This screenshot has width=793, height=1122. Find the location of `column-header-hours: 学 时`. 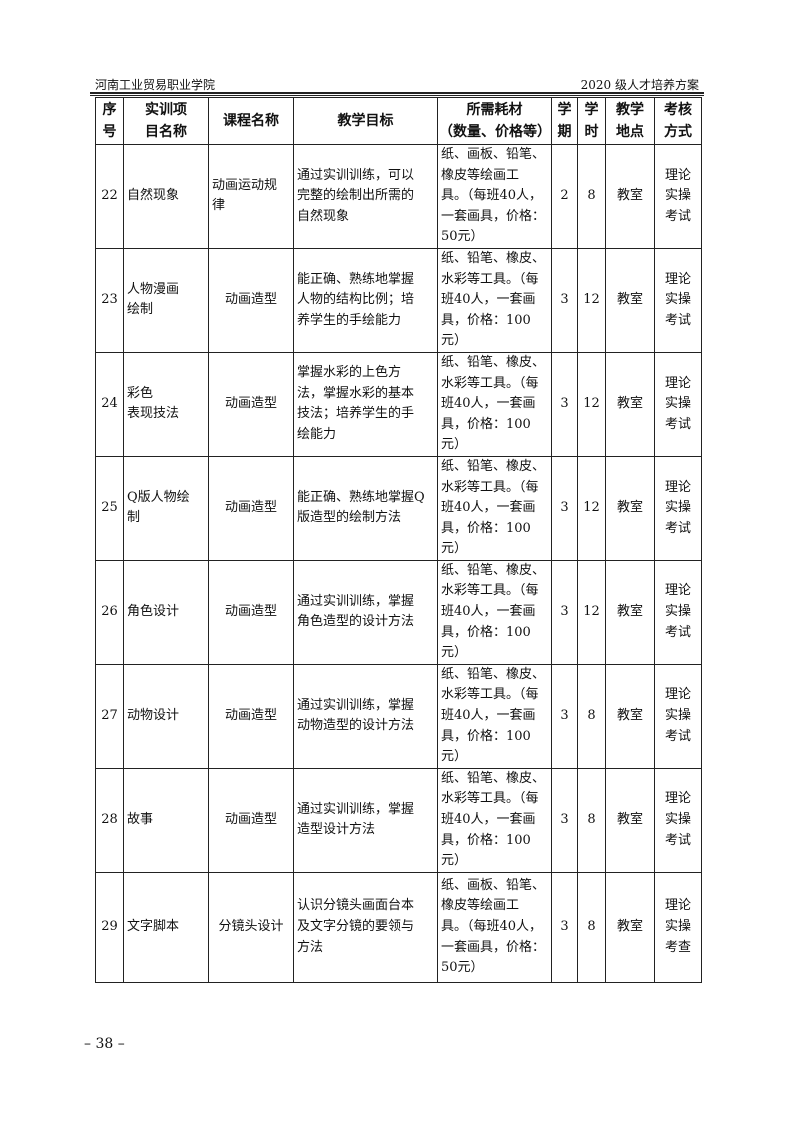

column-header-hours: 学 时 is located at coordinates (591, 121).